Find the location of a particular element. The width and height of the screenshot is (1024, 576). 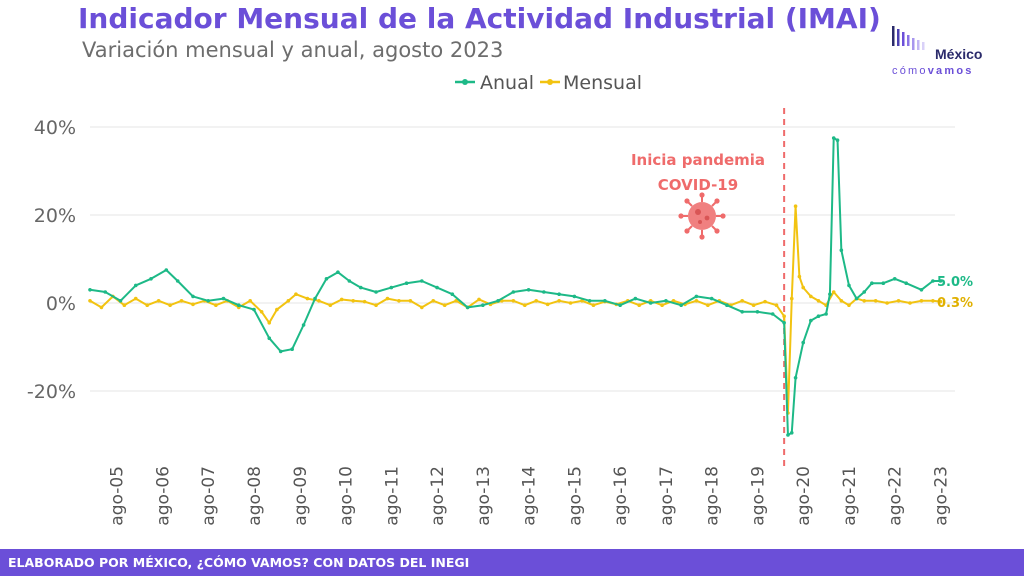

logo-text: México is located at coordinates (959, 54).